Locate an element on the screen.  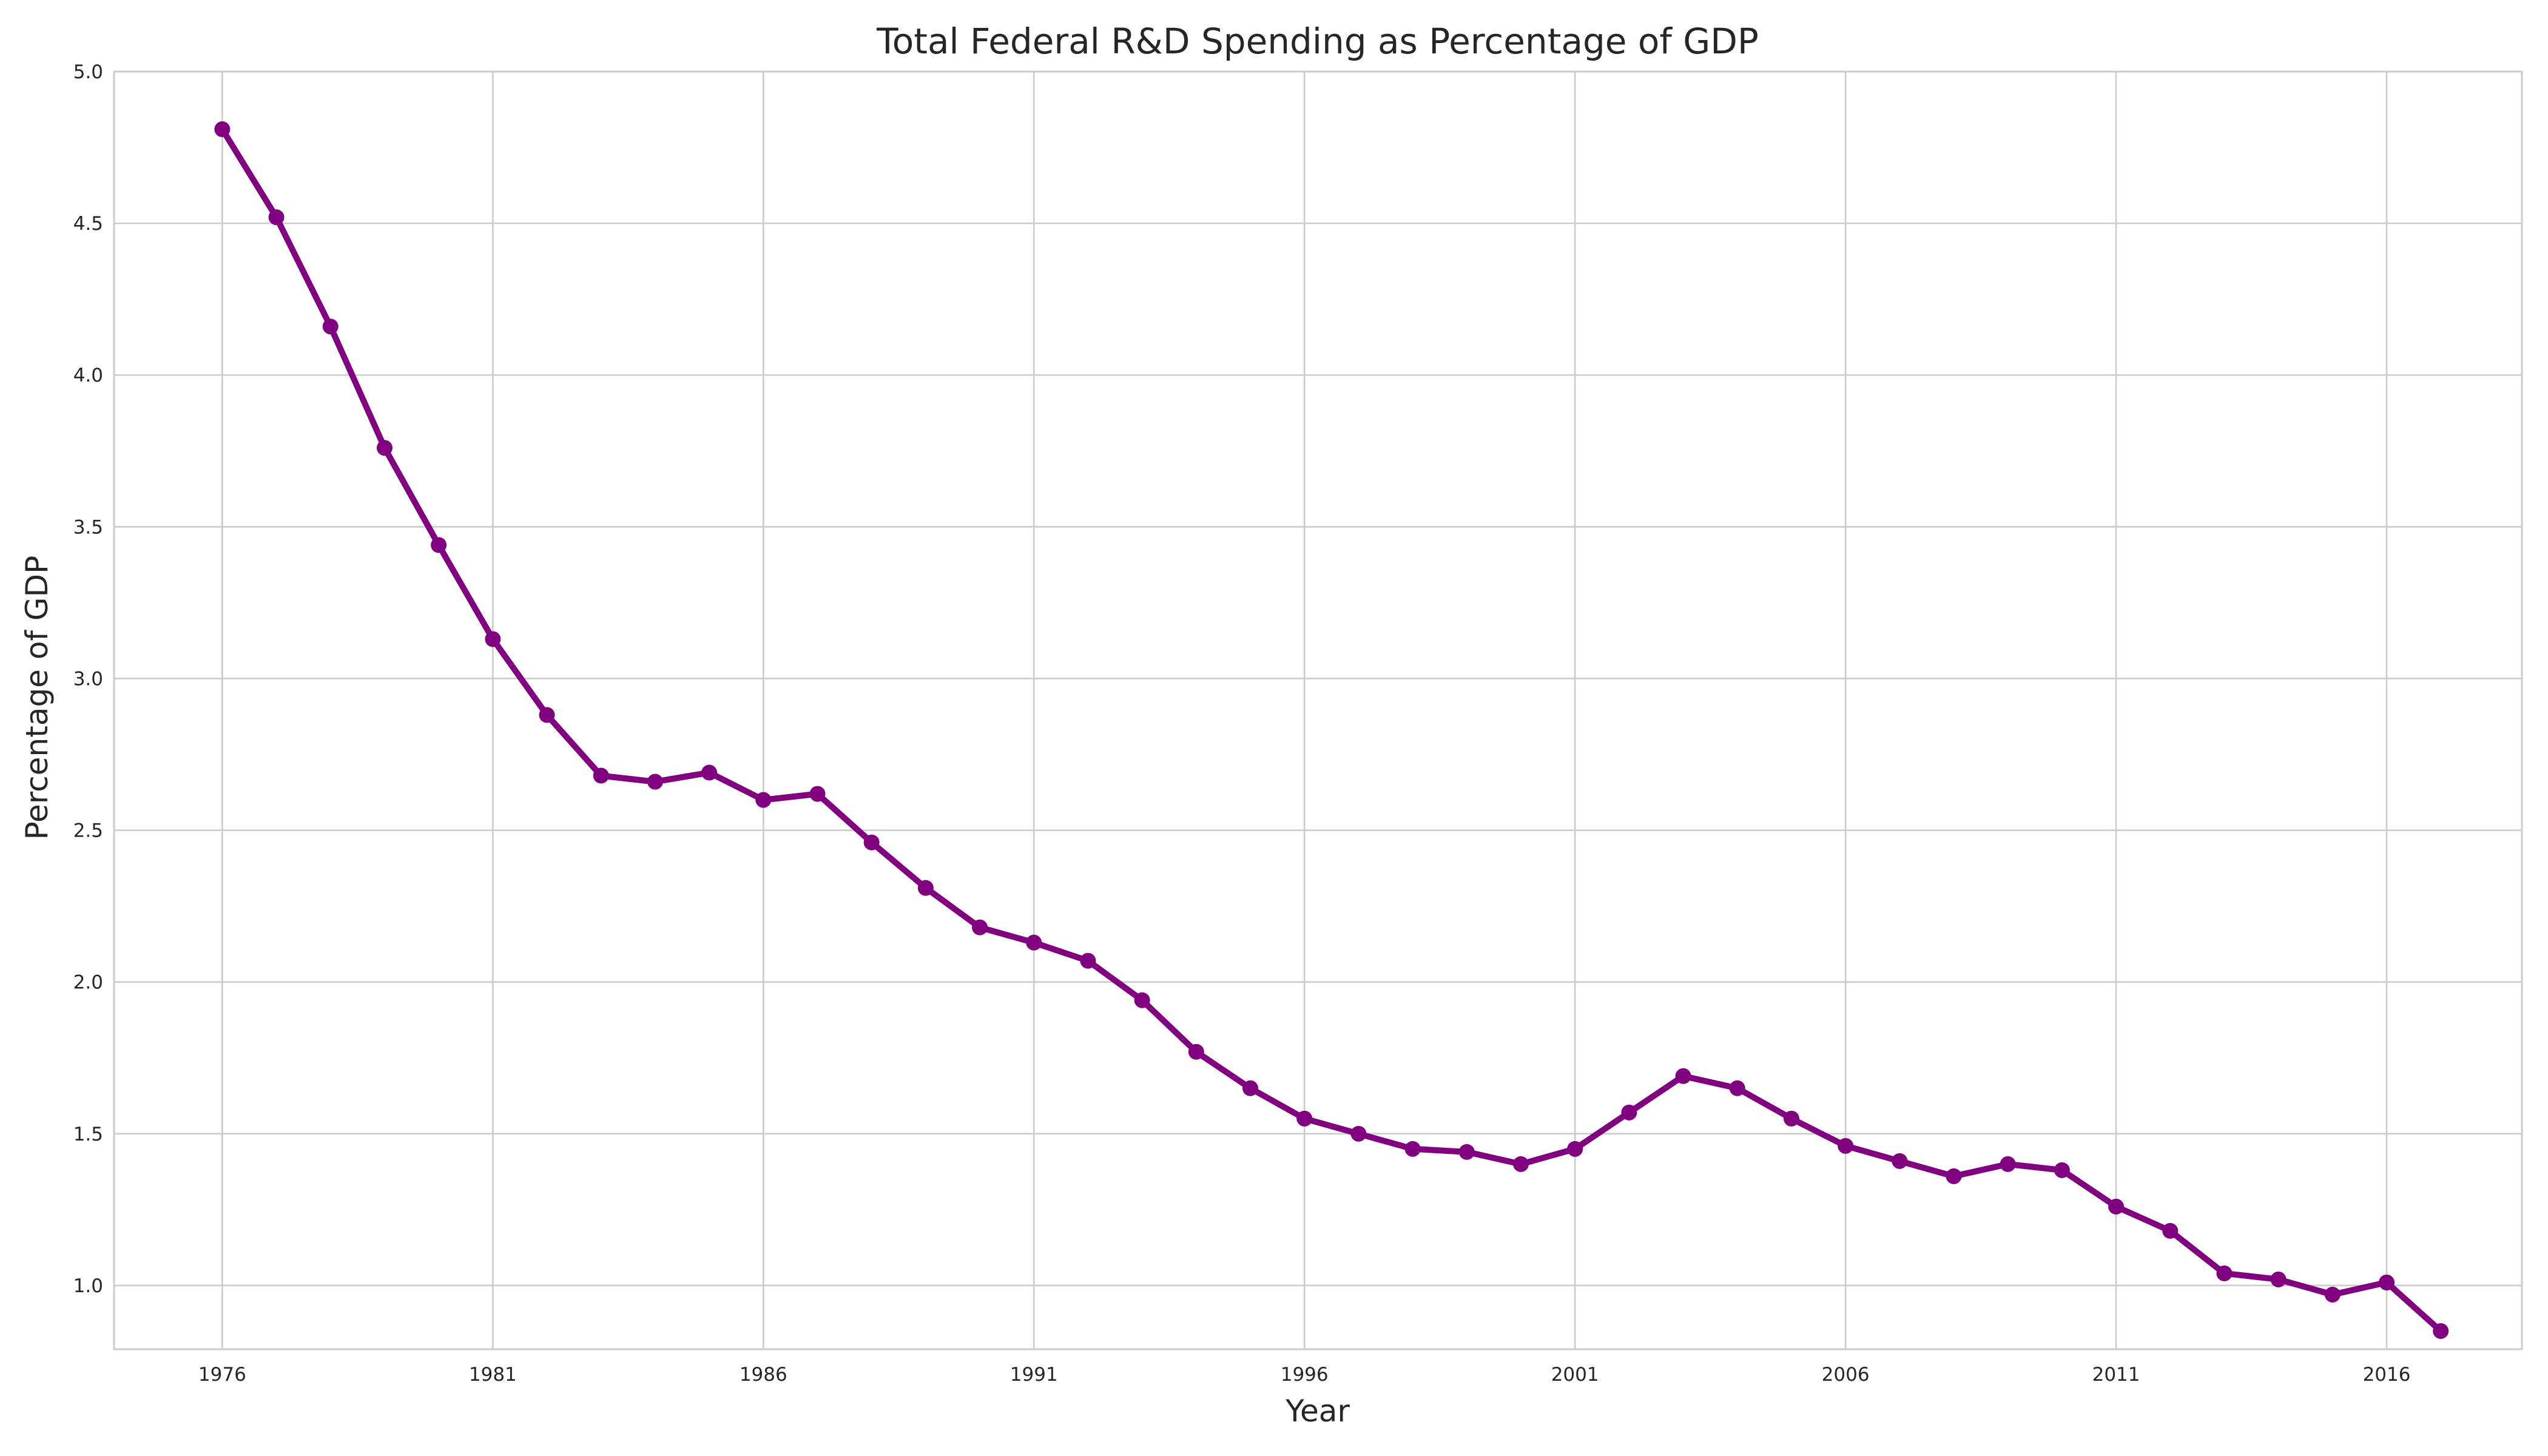
data-point-1976 is located at coordinates (222, 129).